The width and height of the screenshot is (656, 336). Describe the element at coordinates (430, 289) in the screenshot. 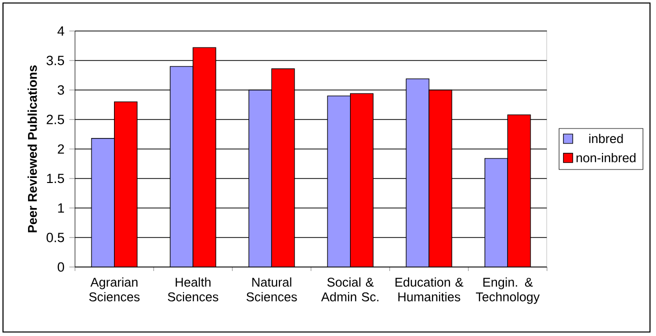

I see `x-tick-label: Education & Humanities` at that location.